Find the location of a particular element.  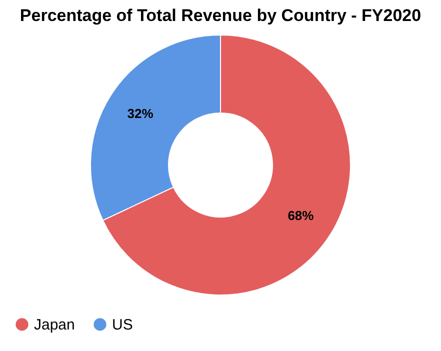

legend-label: US is located at coordinates (122, 325).